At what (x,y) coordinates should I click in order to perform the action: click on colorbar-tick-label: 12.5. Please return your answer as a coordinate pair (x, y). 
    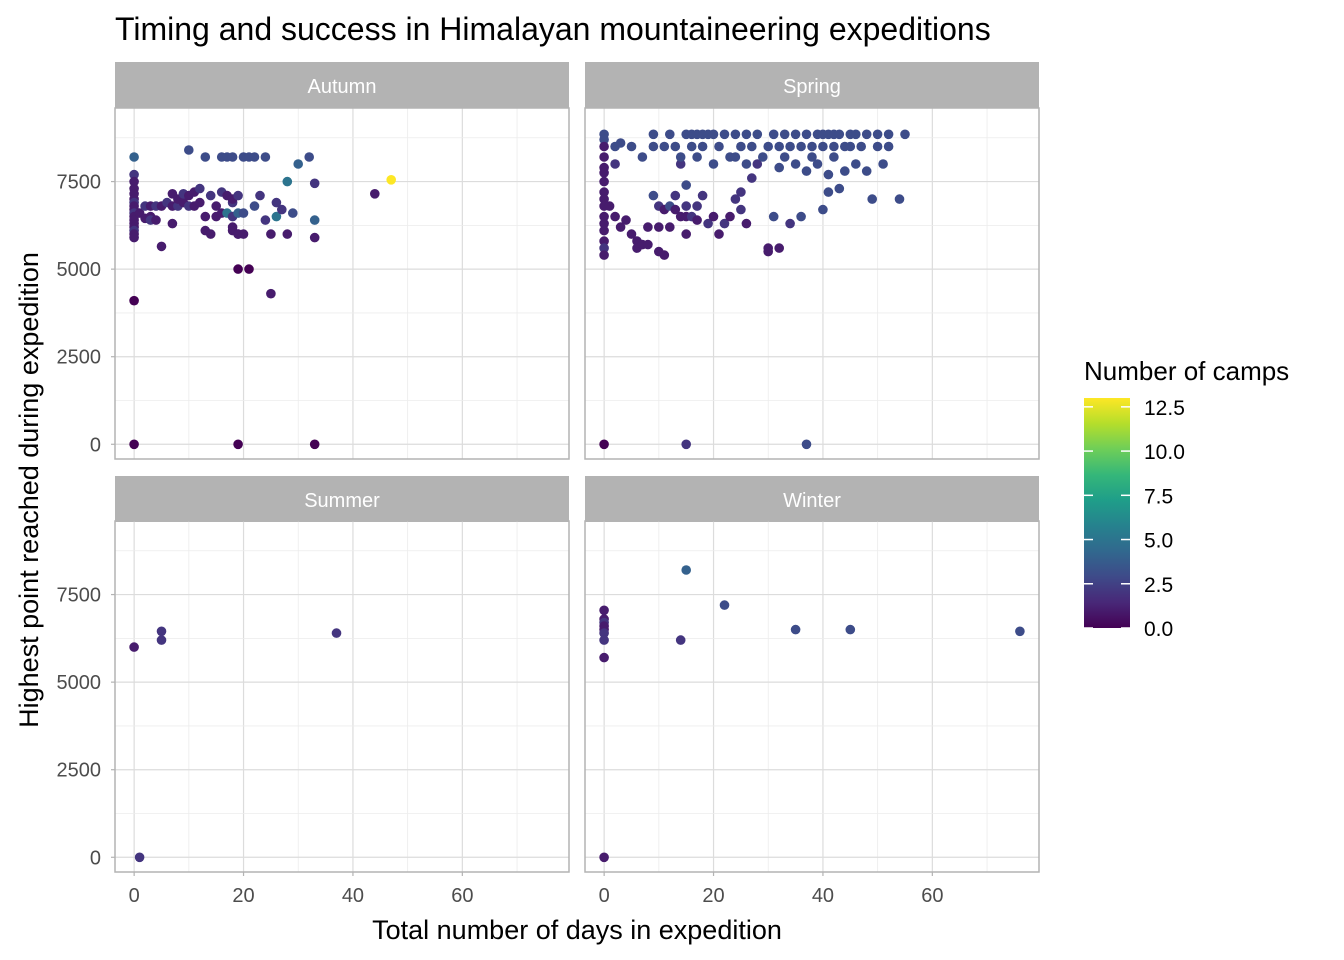
    Looking at the image, I should click on (1164, 408).